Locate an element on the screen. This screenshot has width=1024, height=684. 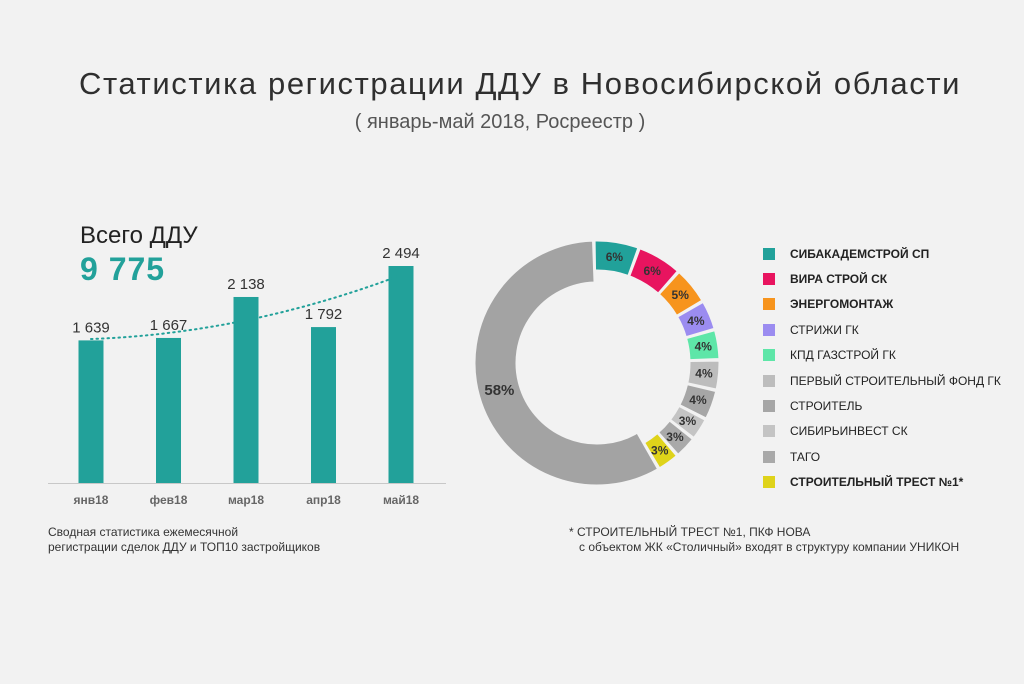
bar-value-label: 2 138 is located at coordinates (246, 284).